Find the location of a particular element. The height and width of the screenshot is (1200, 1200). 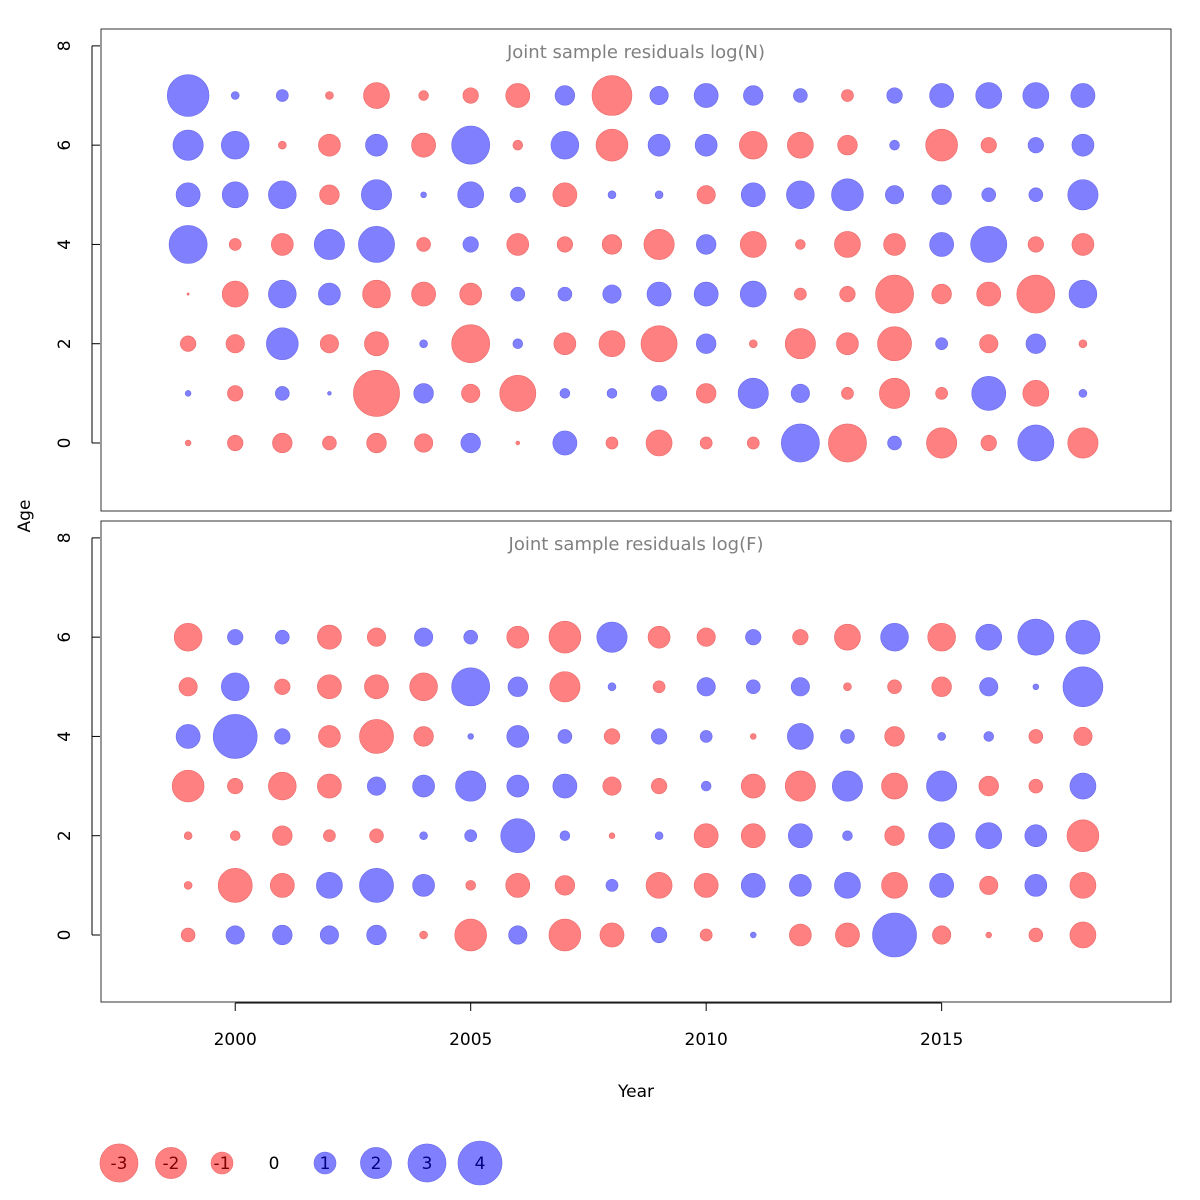

legend-label: 1 is located at coordinates (325, 1164).